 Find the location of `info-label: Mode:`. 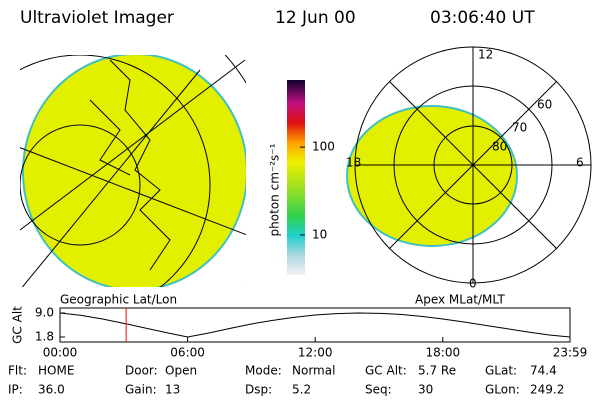

info-label: Mode: is located at coordinates (263, 371).